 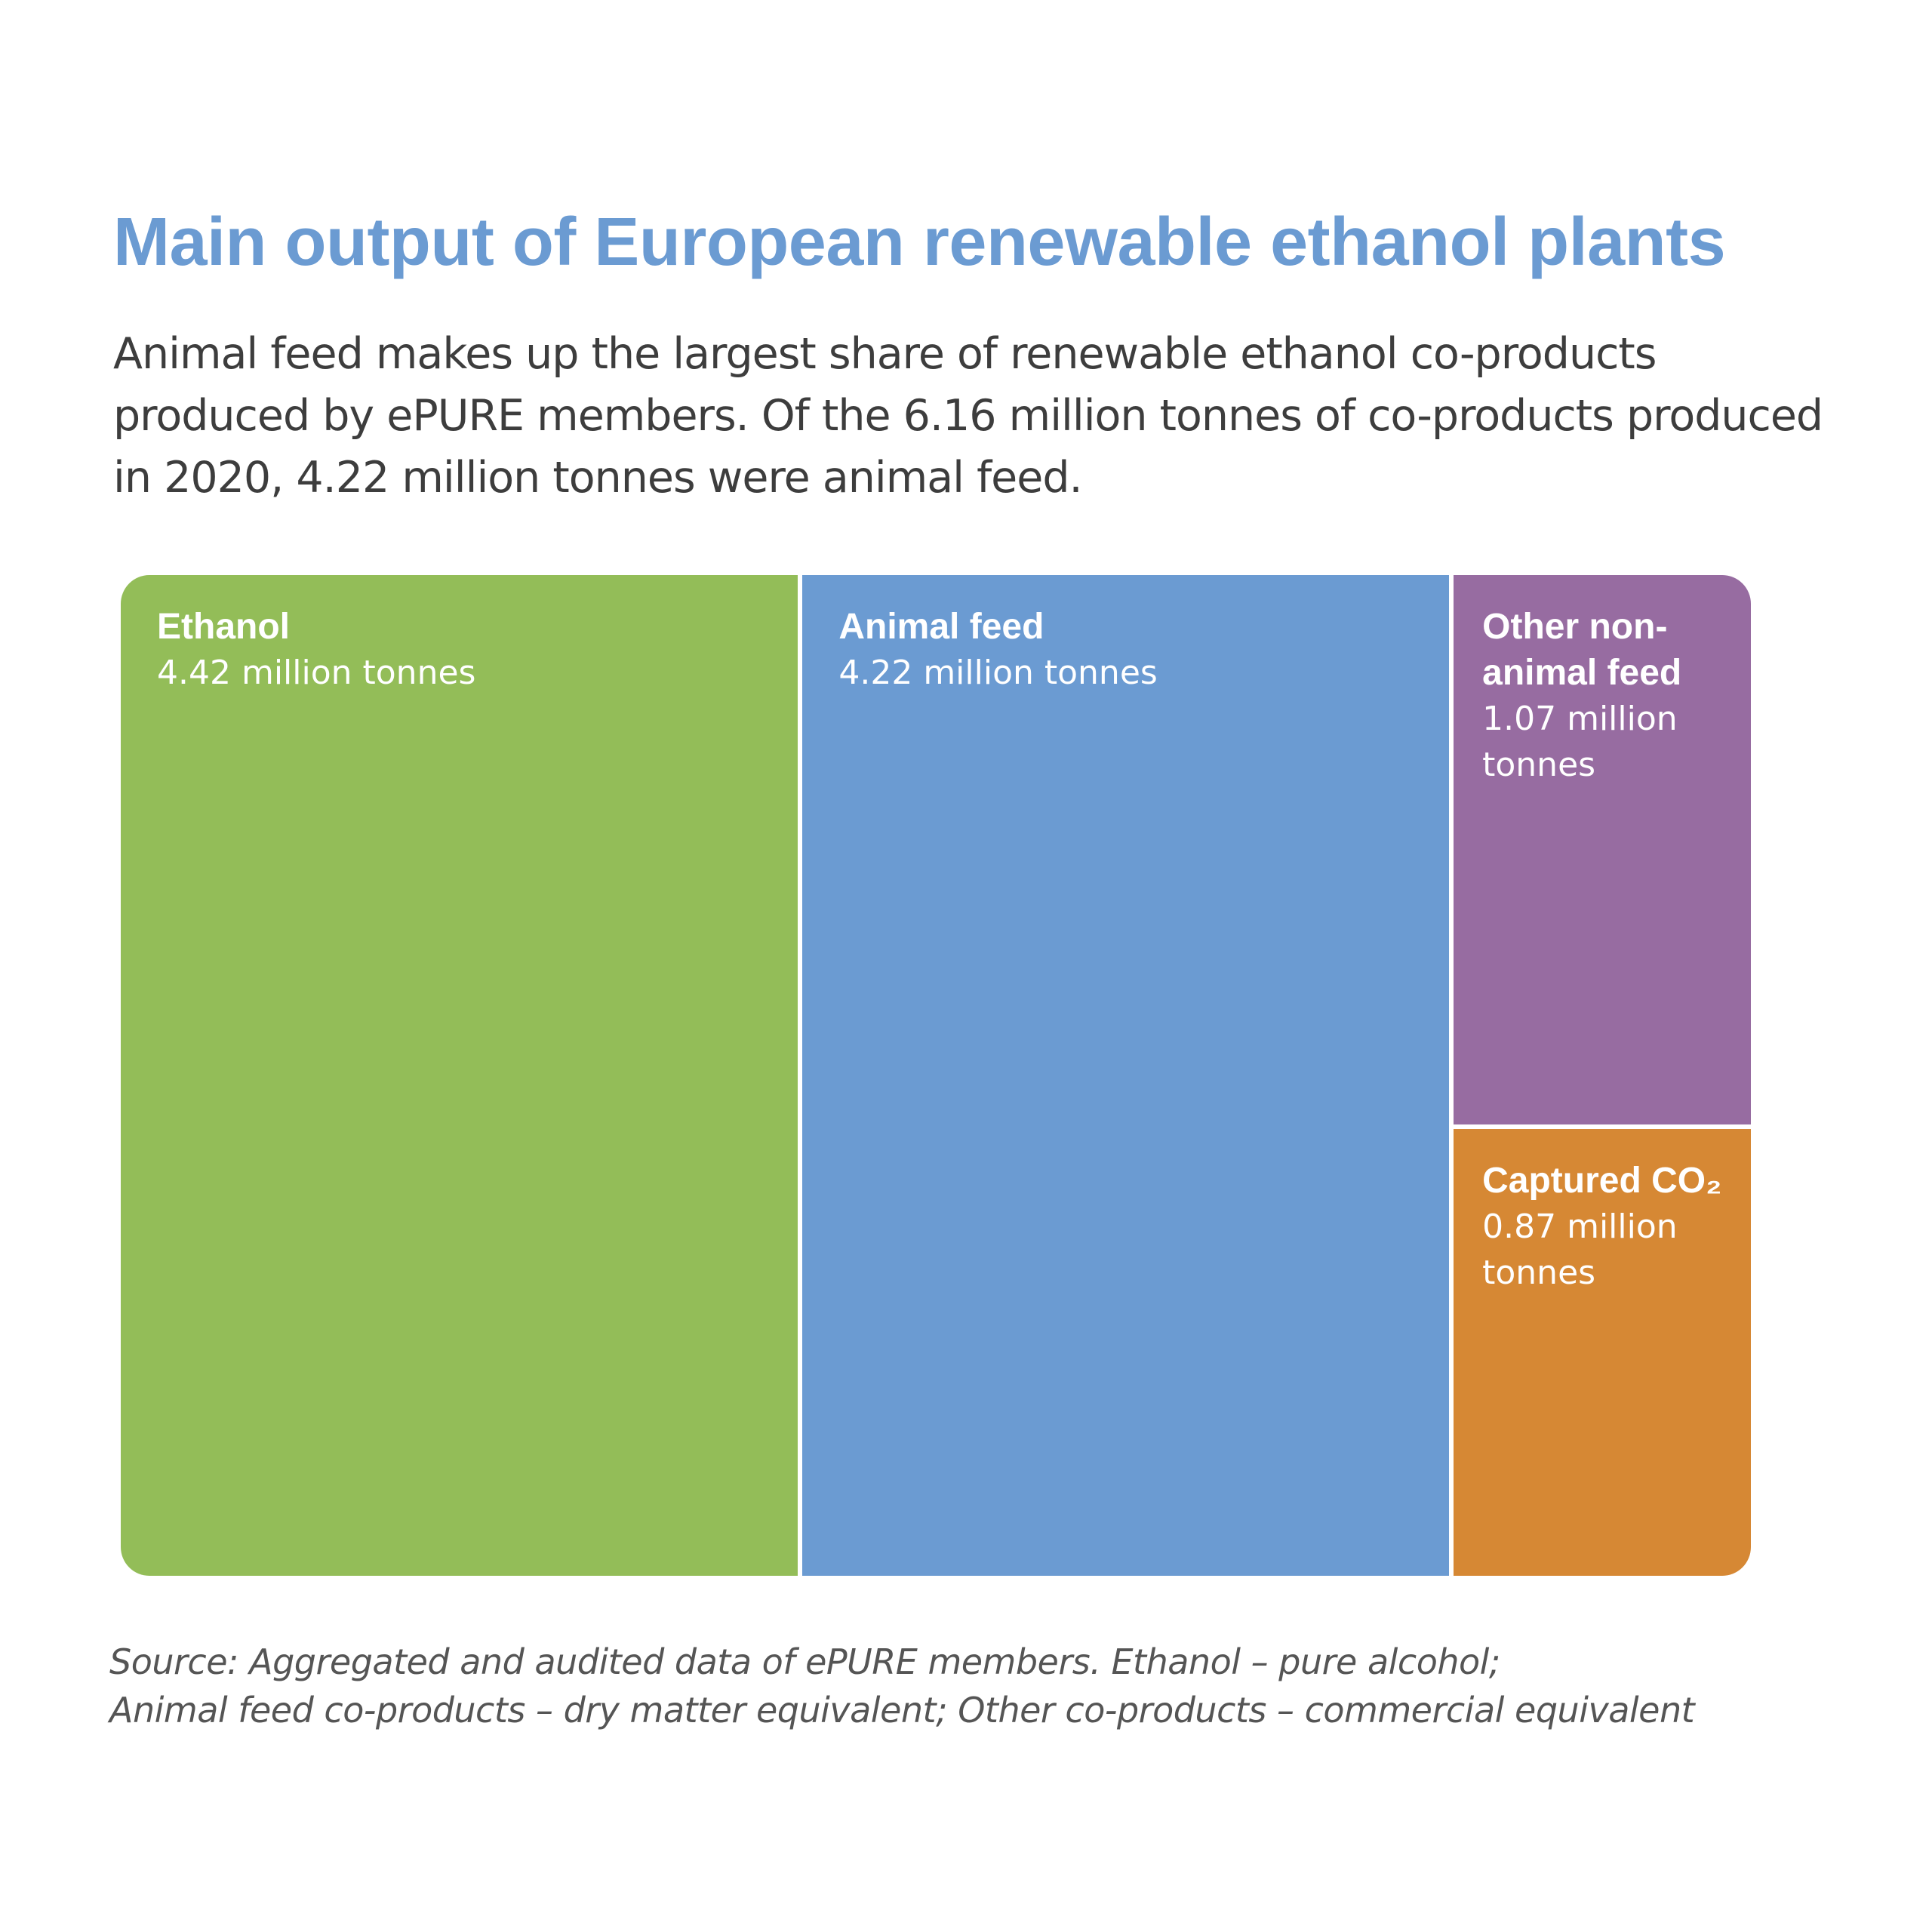 What do you see at coordinates (1582, 650) in the screenshot?
I see `tile-label: Other non-animal feed` at bounding box center [1582, 650].